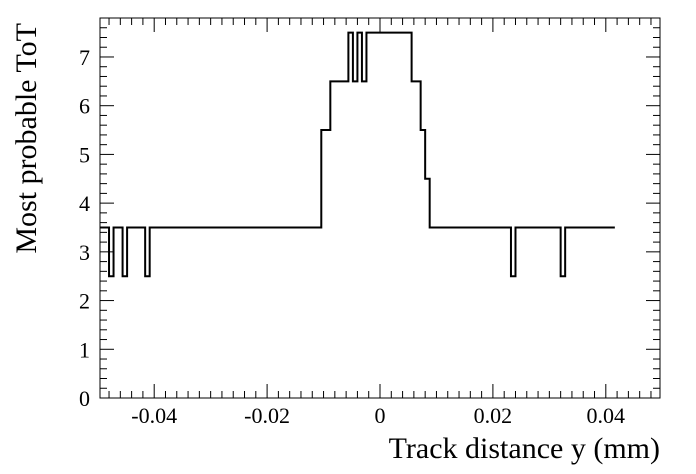  I want to click on y-tick-label: 2, so click(84, 301).